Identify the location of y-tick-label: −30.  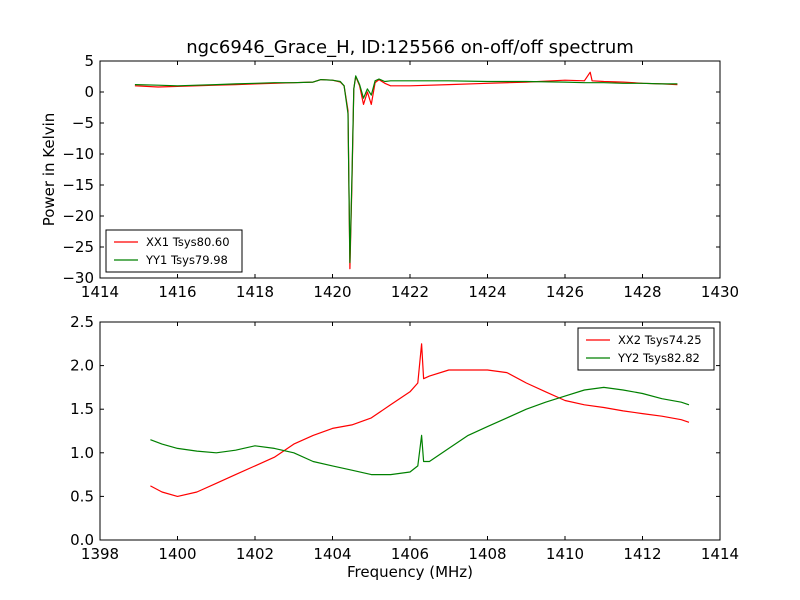
(78, 278).